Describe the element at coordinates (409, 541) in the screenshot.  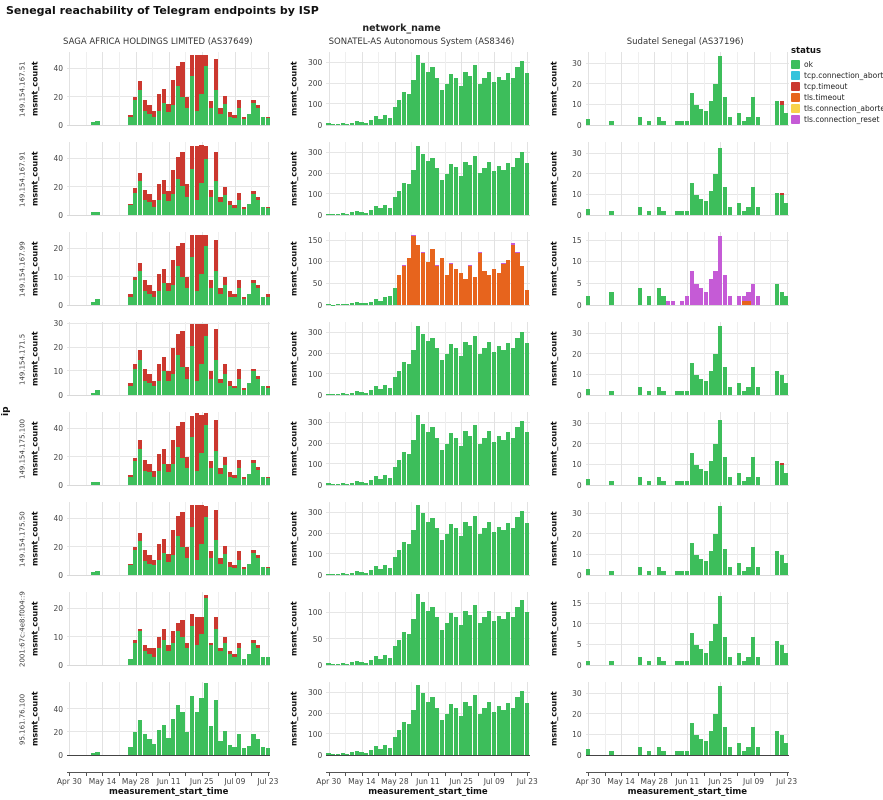
I see `panel-group: msmt_count 0 100 200 300` at that location.